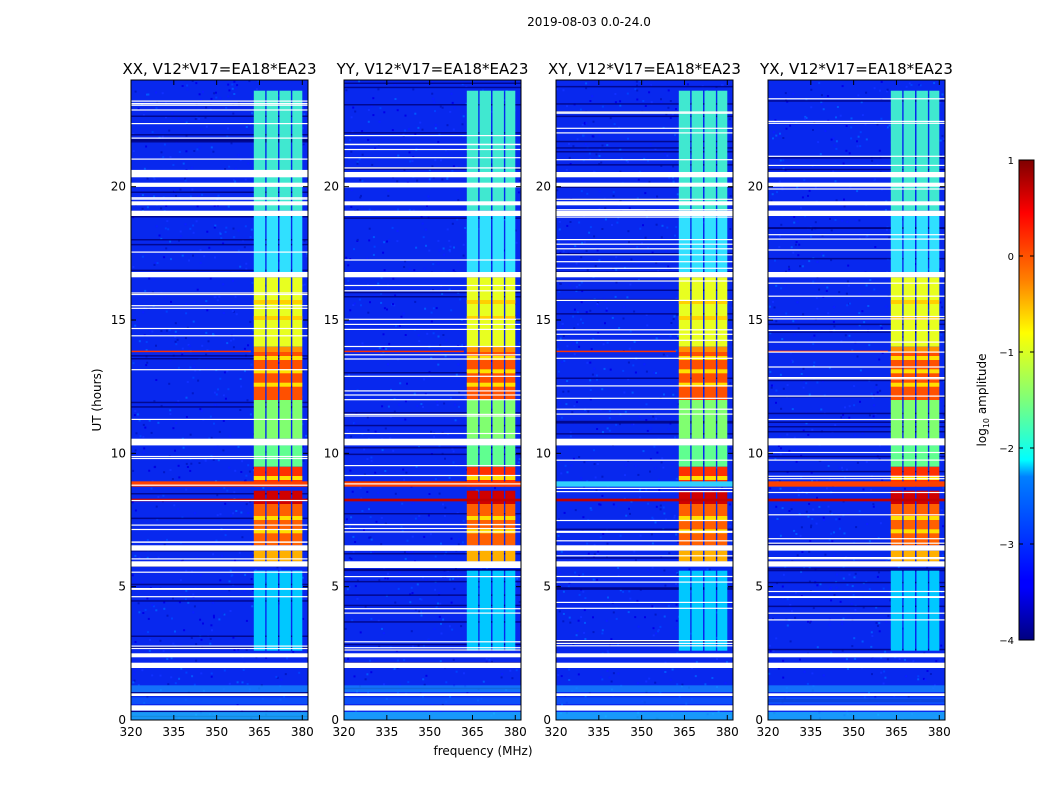 The image size is (1050, 800). I want to click on colorbar-label-log: log, so click(982, 437).